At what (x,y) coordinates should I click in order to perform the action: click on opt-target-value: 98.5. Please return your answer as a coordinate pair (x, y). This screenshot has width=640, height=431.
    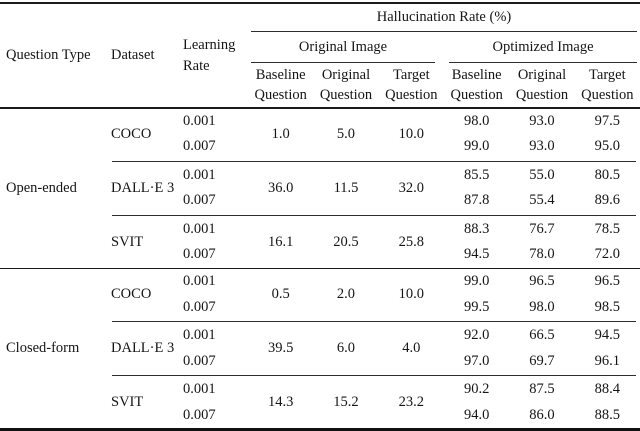
    Looking at the image, I should click on (607, 306).